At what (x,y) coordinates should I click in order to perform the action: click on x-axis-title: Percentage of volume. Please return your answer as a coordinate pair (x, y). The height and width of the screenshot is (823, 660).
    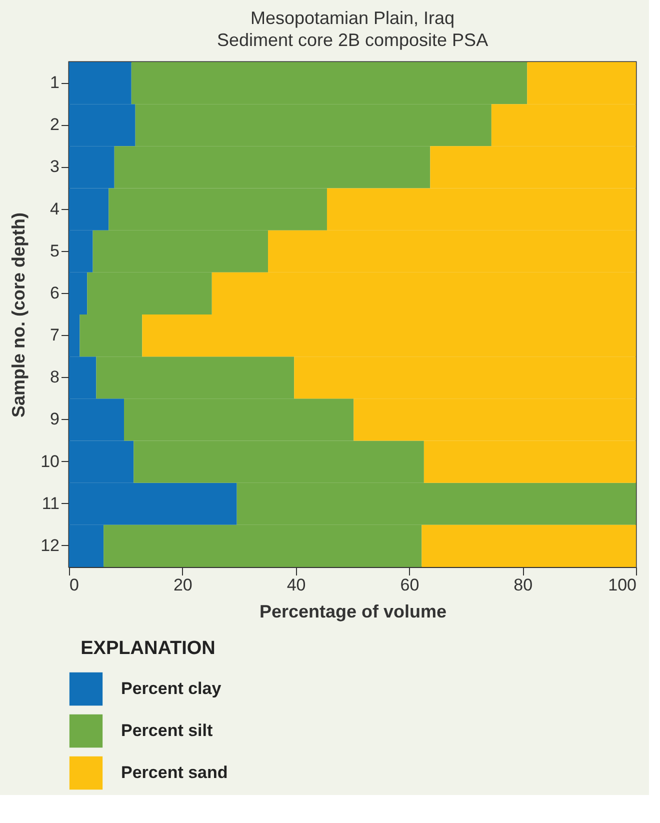
    Looking at the image, I should click on (353, 612).